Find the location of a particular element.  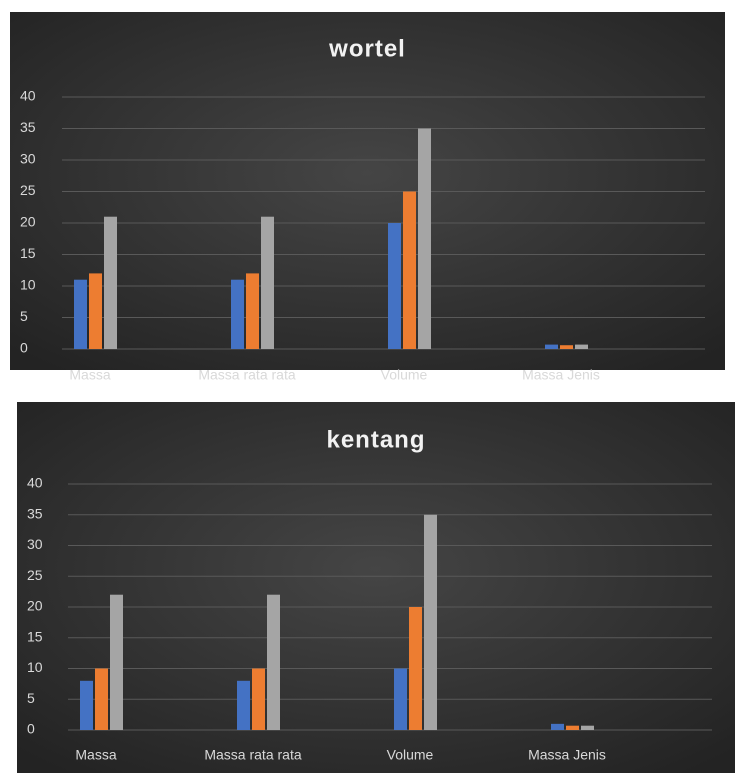

chart-title: wortel is located at coordinates (367, 48).